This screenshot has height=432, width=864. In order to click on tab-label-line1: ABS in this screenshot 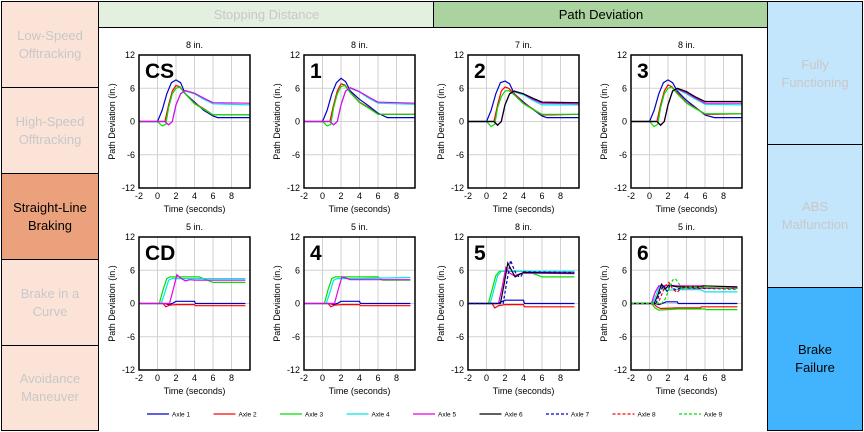, I will do `click(814, 206)`.